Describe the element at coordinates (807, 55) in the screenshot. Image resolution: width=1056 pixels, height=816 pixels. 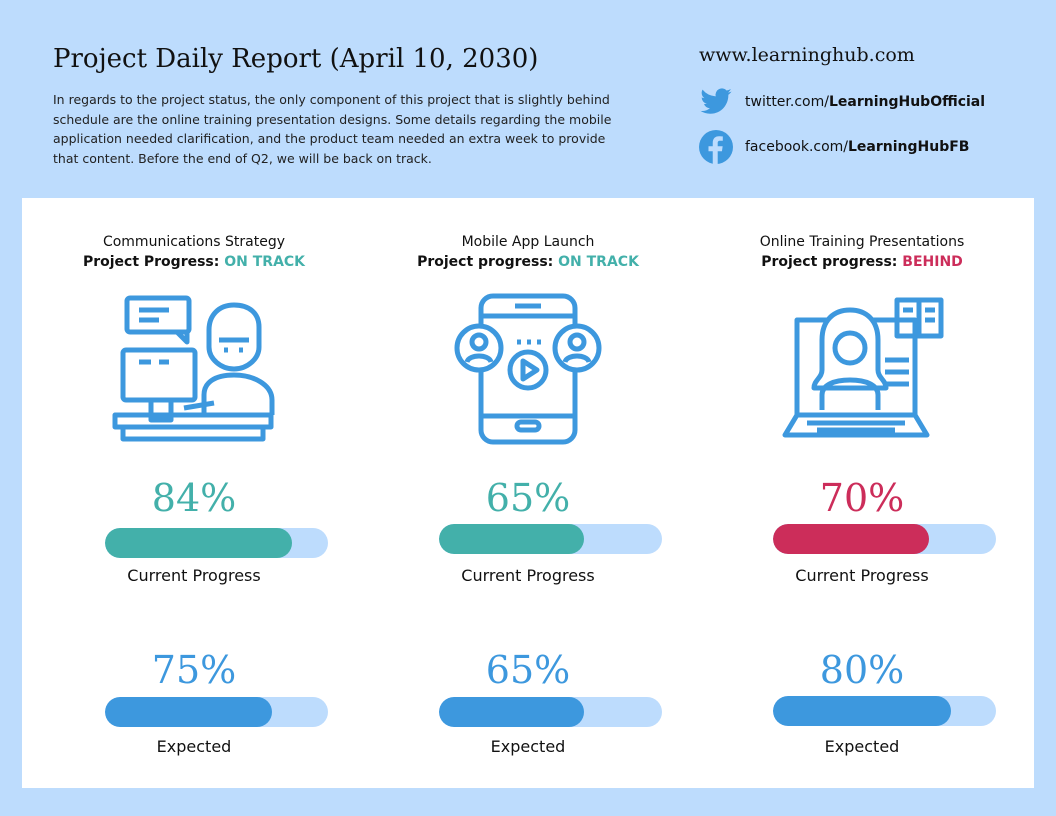
I see `website-link: www.learninghub.com` at that location.